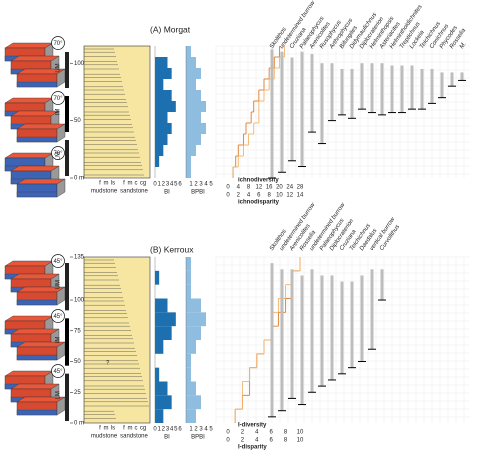 The image size is (500, 463). I want to click on taxon-name: M., so click(463, 45).